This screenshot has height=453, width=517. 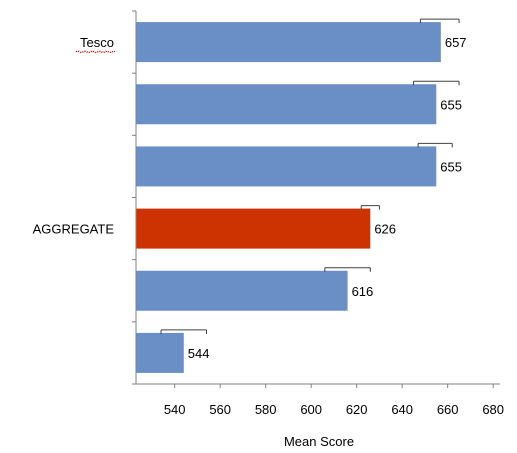 I want to click on x-tick-label: 580, so click(x=266, y=409).